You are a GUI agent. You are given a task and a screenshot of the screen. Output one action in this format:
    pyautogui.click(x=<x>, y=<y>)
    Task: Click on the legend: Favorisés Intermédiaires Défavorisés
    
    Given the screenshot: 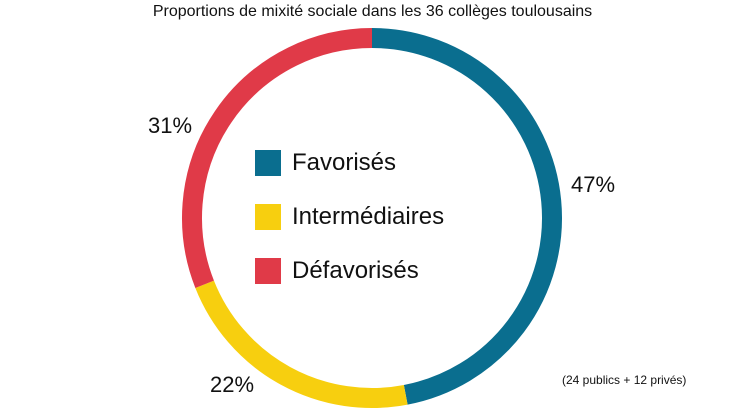 What is the action you would take?
    pyautogui.click(x=350, y=230)
    